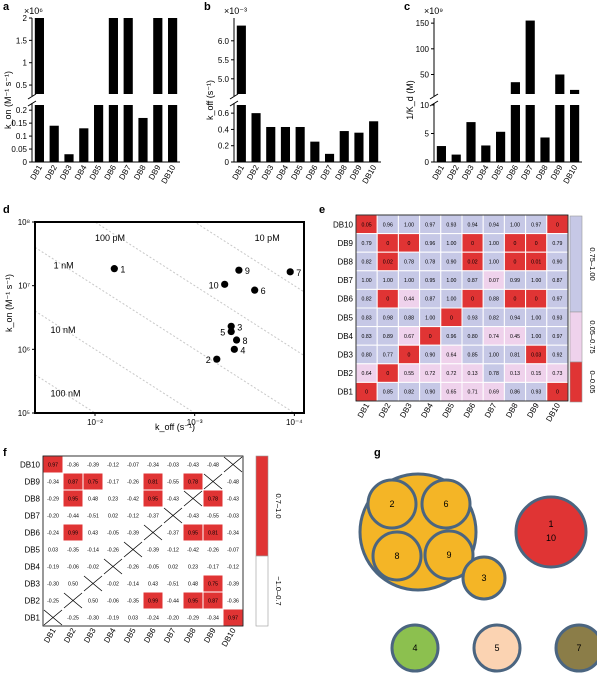  I want to click on cell-value-e: 0.55, so click(409, 374).